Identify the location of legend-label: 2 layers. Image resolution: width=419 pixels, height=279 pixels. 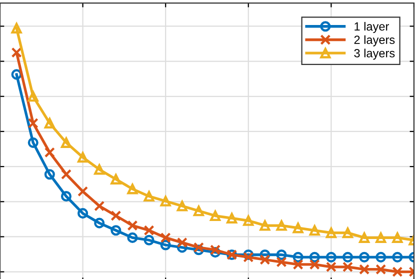
(374, 40).